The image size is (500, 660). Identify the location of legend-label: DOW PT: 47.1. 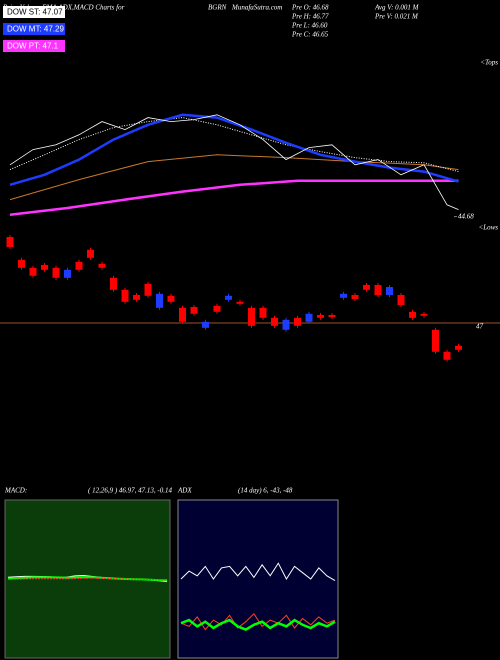
(33, 46).